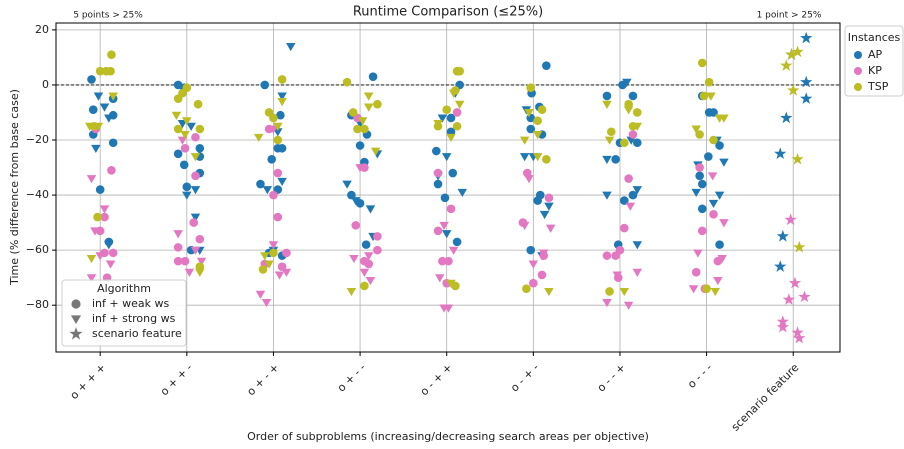  I want to click on legend-label: inf + weak ws, so click(130, 303).